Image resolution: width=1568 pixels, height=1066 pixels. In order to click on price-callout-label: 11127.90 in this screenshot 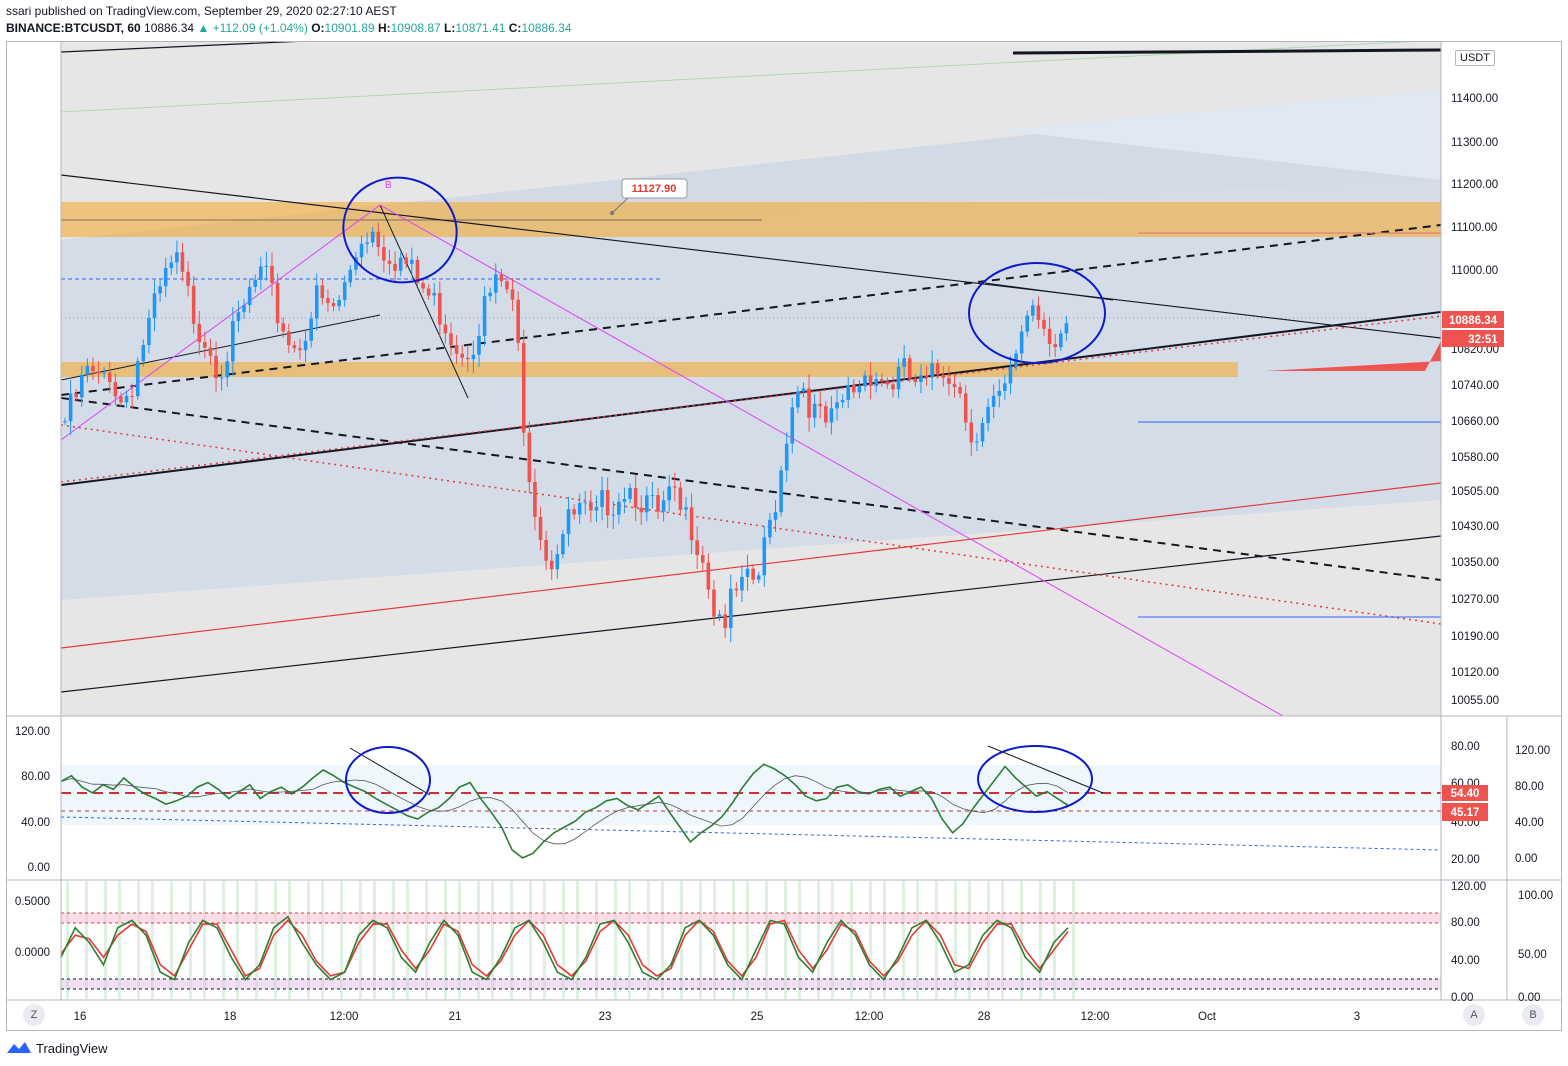, I will do `click(654, 189)`.